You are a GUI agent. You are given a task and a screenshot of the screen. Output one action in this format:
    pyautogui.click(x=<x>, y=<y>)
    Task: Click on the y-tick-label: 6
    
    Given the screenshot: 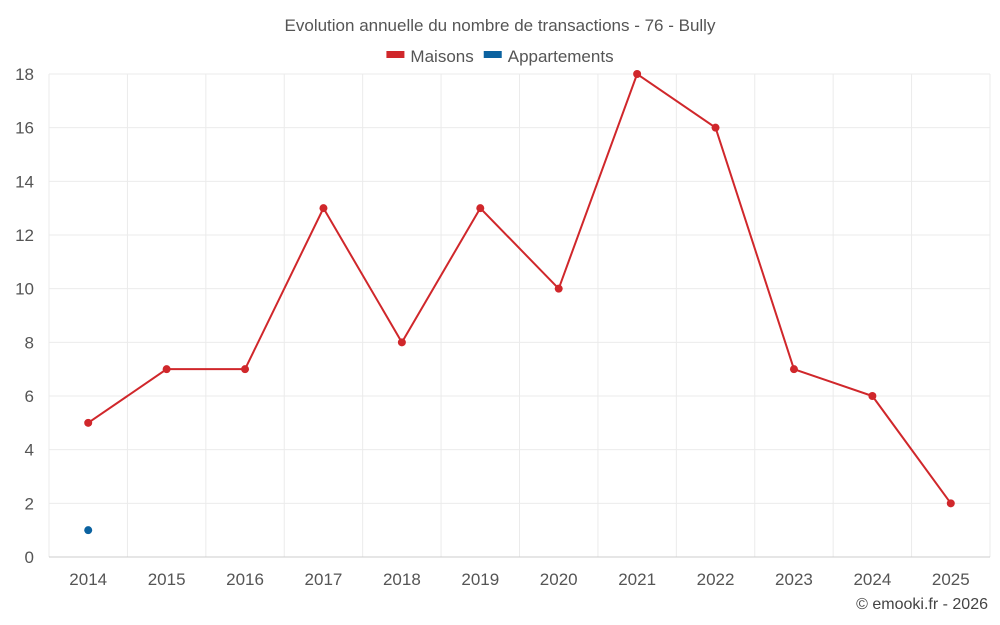 What is the action you would take?
    pyautogui.click(x=29, y=396)
    